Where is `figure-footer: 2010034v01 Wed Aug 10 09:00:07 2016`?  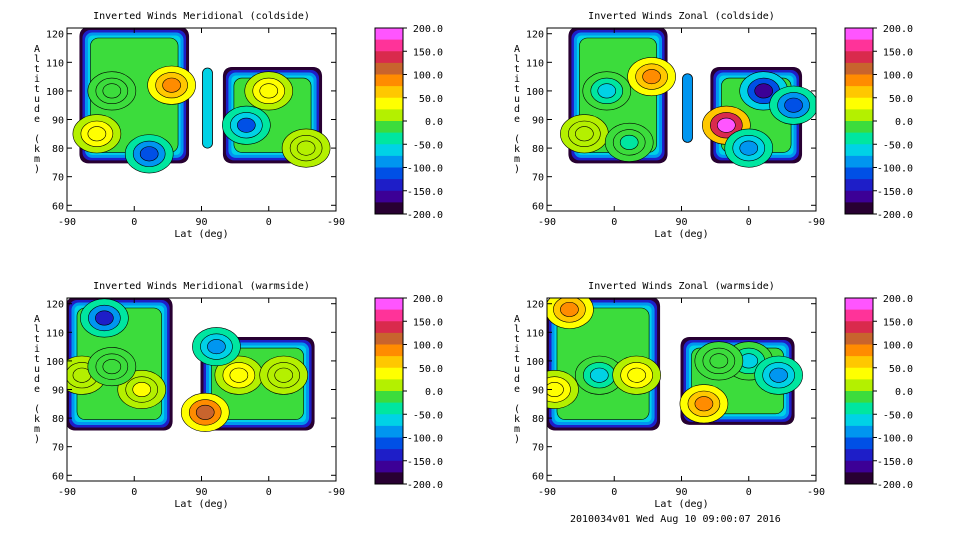
figure-footer: 2010034v01 Wed Aug 10 09:00:07 2016 is located at coordinates (675, 519).